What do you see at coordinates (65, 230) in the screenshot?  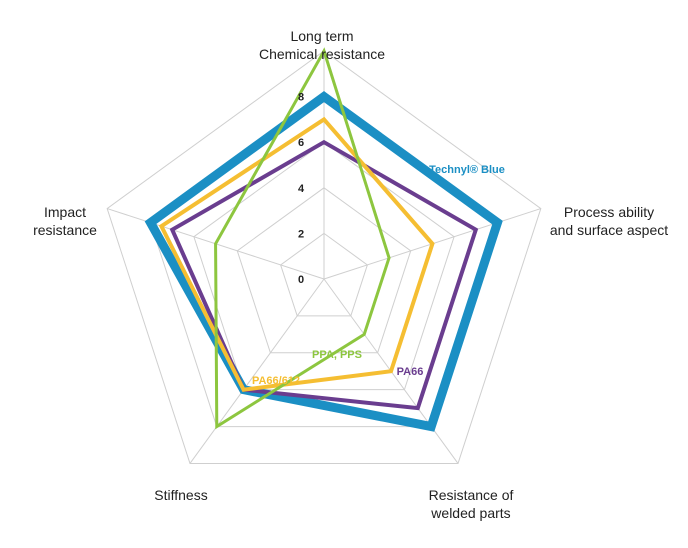 I see `axis-label: resistance` at bounding box center [65, 230].